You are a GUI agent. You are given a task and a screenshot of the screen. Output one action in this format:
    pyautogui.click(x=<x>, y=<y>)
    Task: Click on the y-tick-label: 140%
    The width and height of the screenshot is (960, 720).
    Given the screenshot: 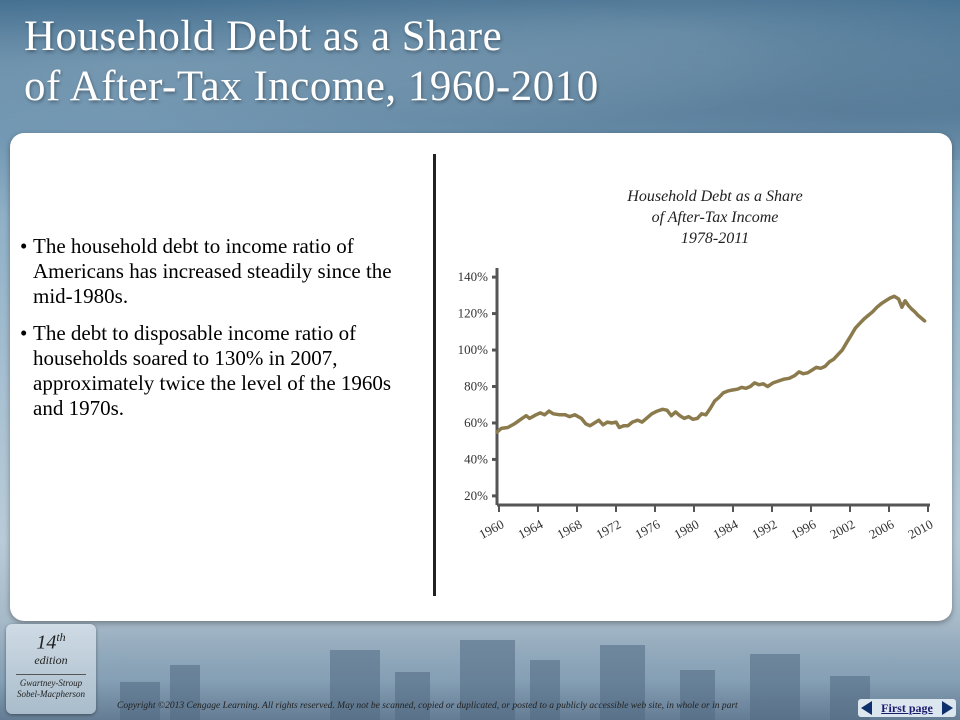 What is the action you would take?
    pyautogui.click(x=473, y=276)
    